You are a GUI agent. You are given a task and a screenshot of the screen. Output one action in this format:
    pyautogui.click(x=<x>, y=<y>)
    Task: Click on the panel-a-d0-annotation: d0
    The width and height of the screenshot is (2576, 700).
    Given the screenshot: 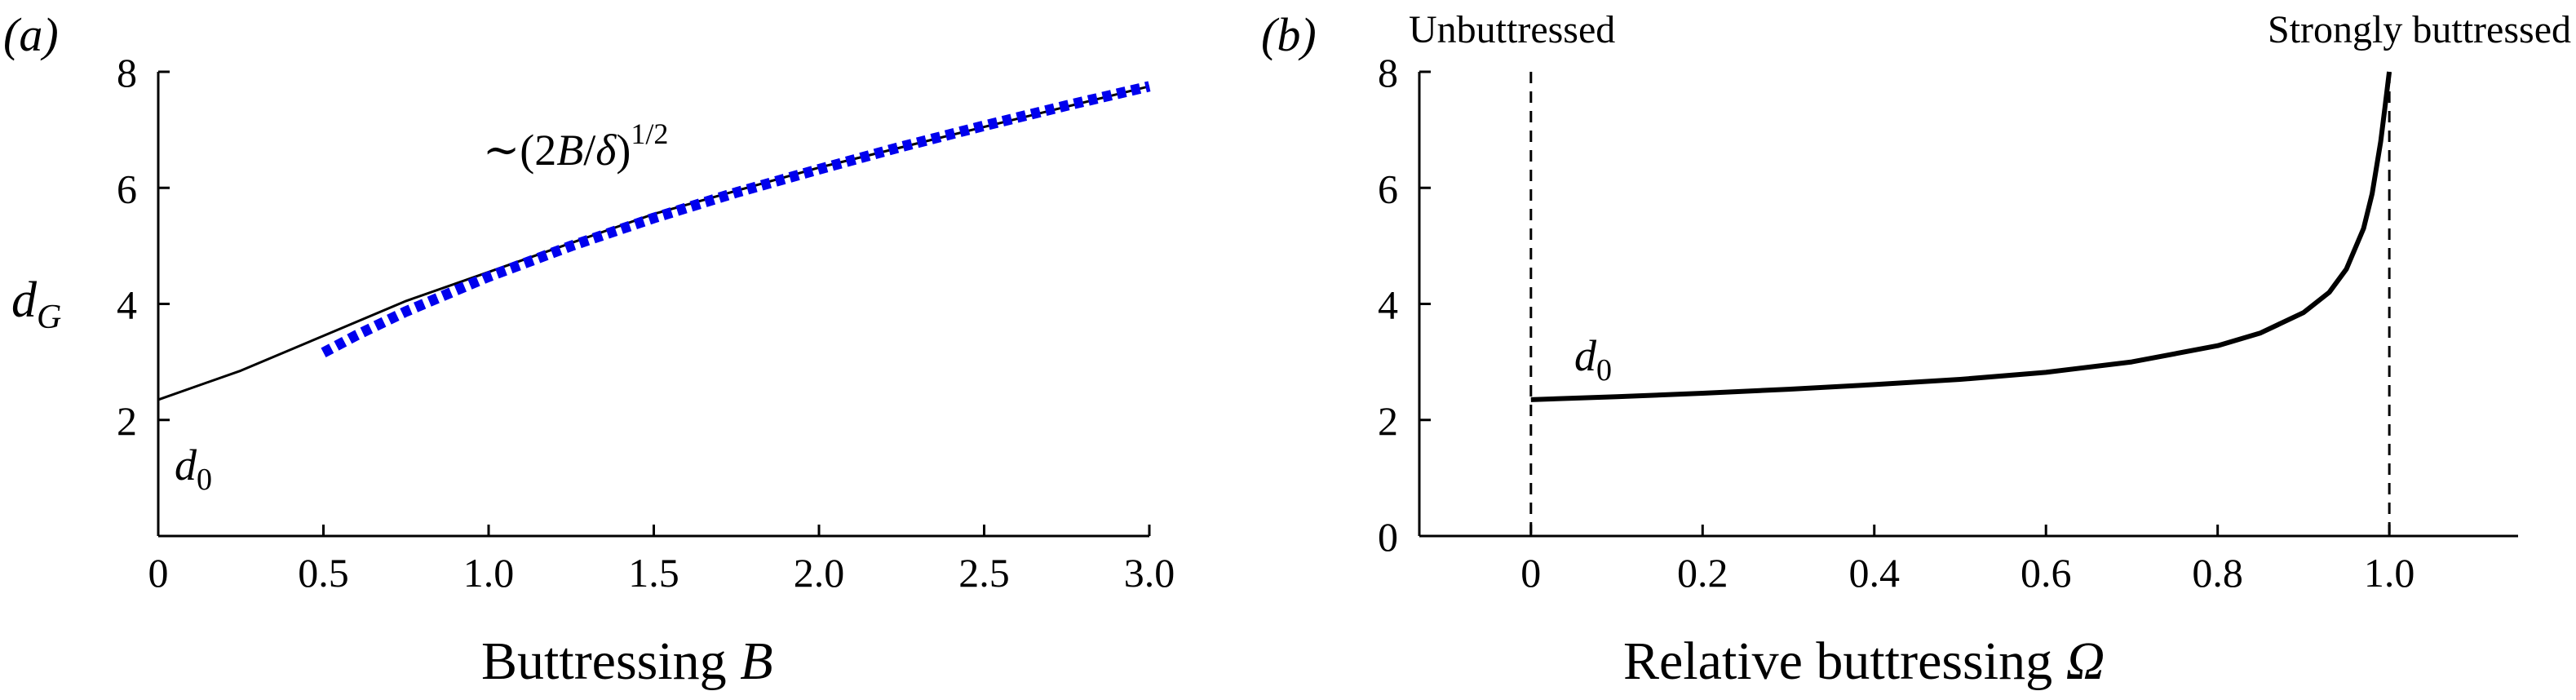 What is the action you would take?
    pyautogui.click(x=193, y=469)
    